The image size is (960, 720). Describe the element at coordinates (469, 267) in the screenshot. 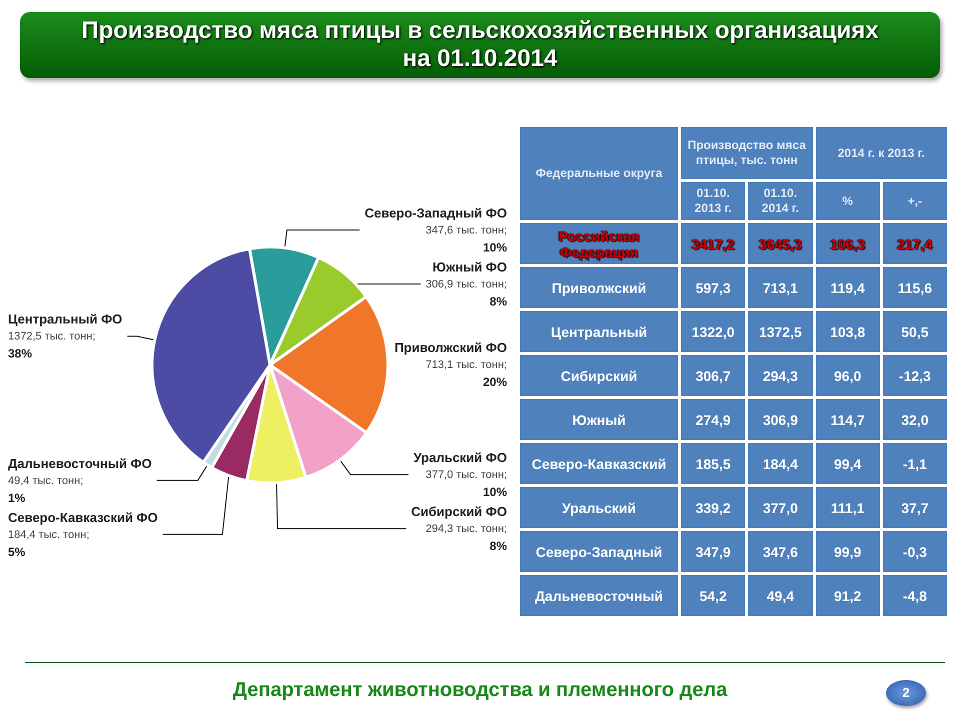

I see `slice-label: Южный ФО` at that location.